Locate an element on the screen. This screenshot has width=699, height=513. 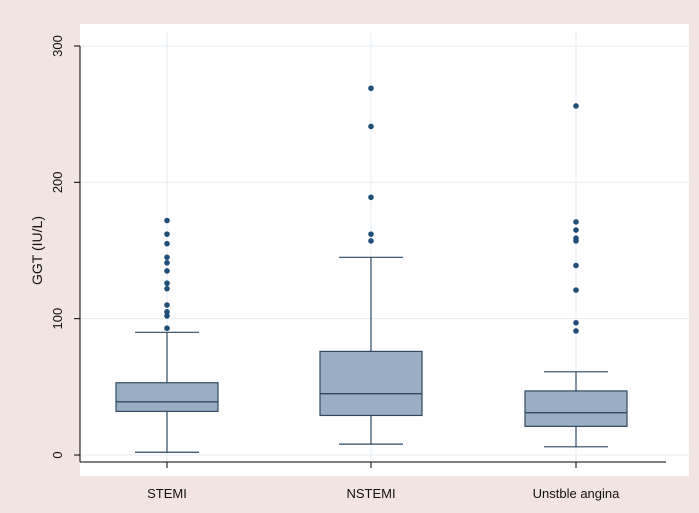
y-tick-label: 300 is located at coordinates (57, 46).